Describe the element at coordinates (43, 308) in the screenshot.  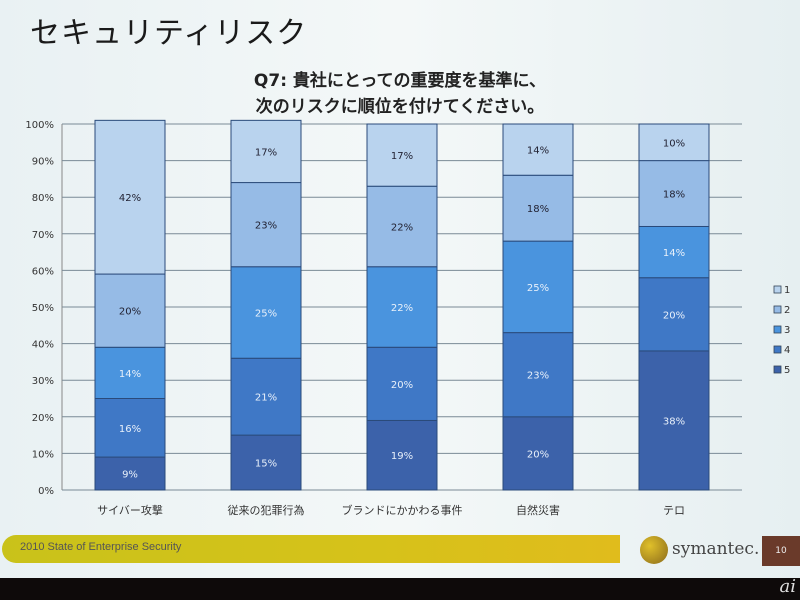
I see `y-tick-label: 50%` at that location.